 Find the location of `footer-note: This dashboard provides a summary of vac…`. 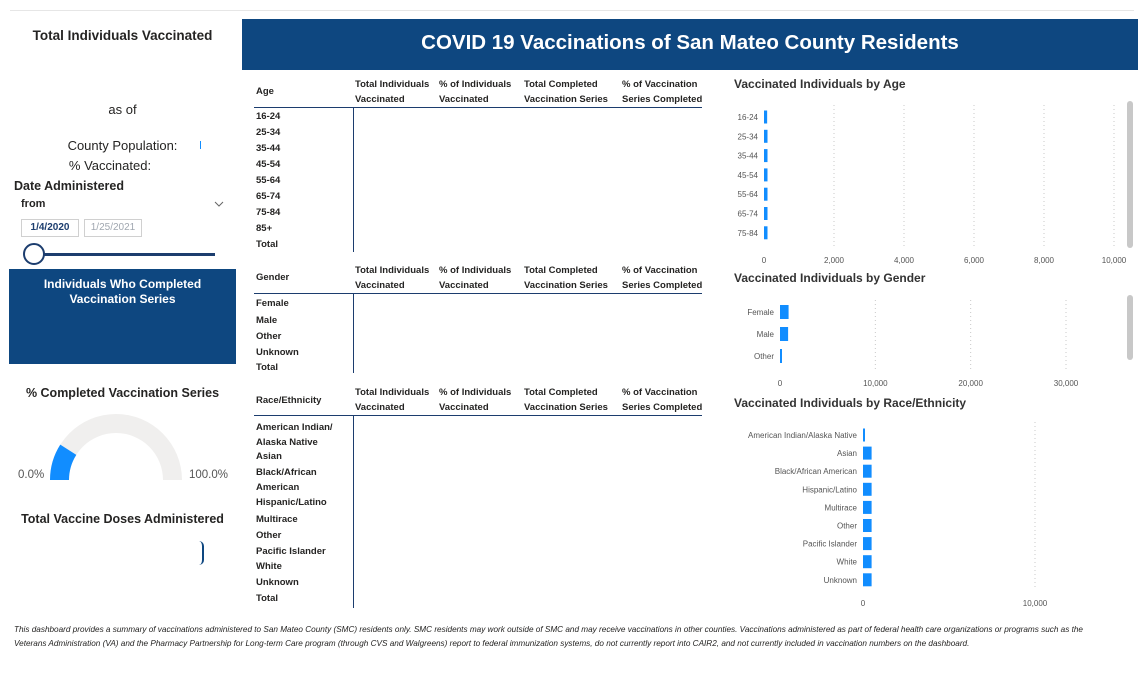

footer-note: This dashboard provides a summary of vac… is located at coordinates (576, 636).